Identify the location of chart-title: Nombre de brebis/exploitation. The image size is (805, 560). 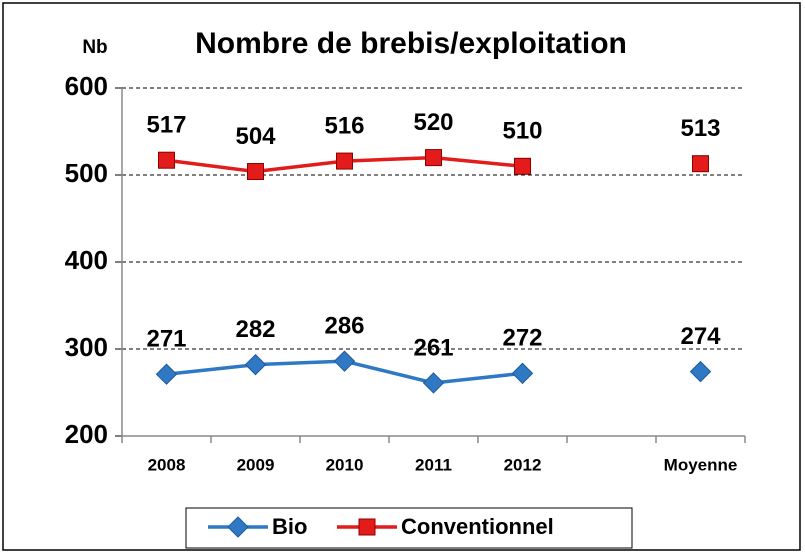
(411, 43).